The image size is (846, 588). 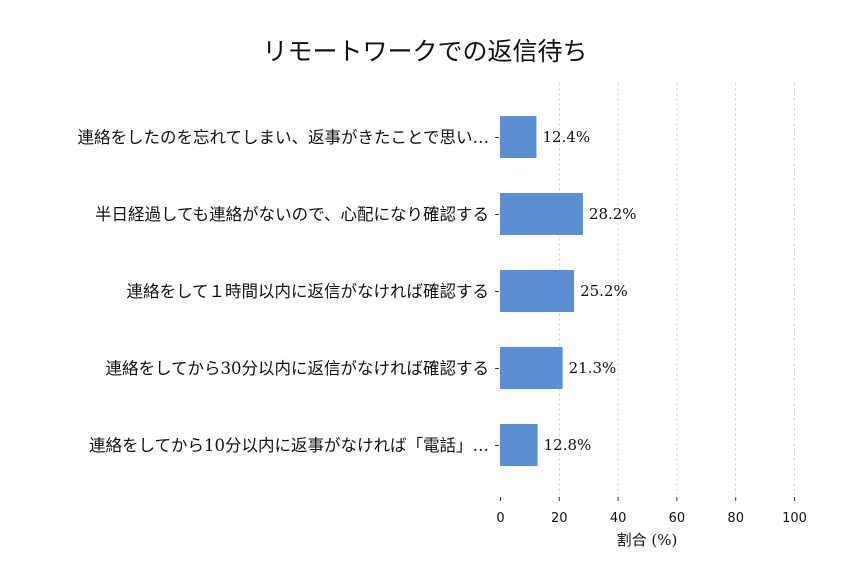 What do you see at coordinates (677, 518) in the screenshot?
I see `x-tick-label: 60` at bounding box center [677, 518].